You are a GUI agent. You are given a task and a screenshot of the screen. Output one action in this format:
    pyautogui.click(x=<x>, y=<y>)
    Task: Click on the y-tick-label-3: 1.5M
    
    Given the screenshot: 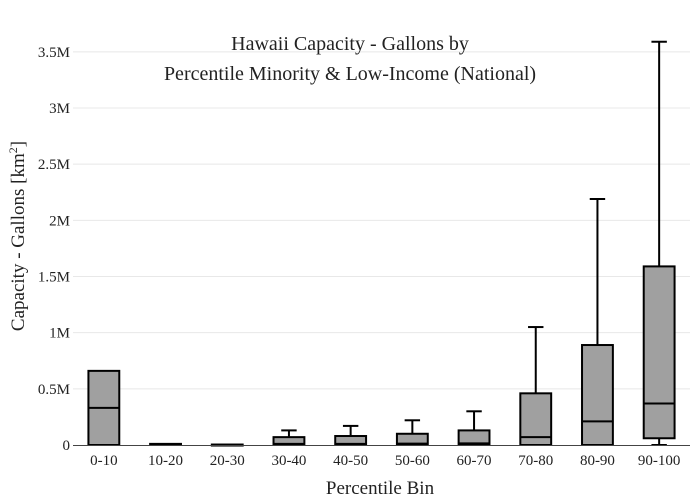 What is the action you would take?
    pyautogui.click(x=54, y=278)
    